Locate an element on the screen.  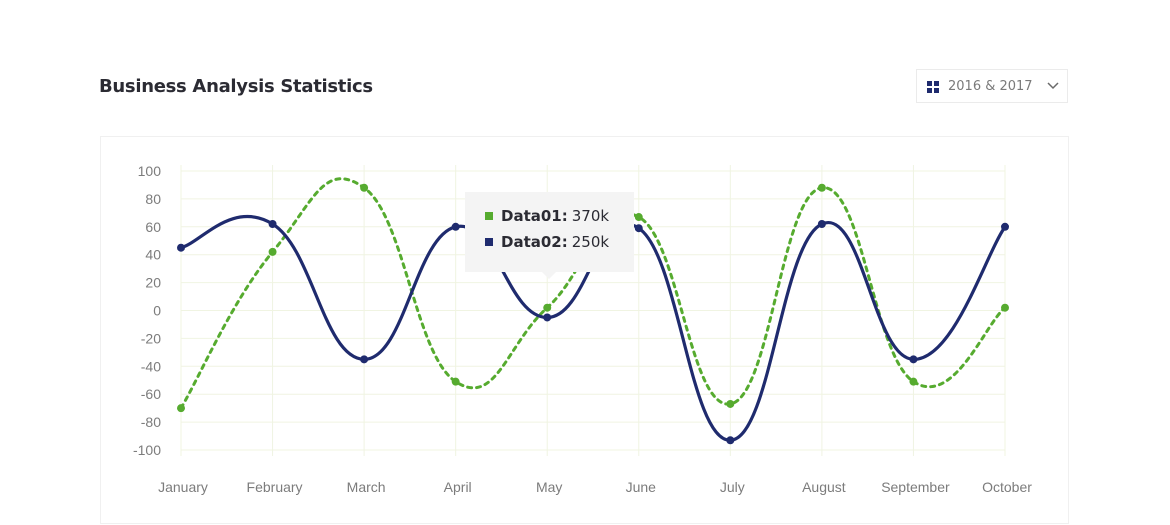
year-select: 2016 & 2017 is located at coordinates (992, 86).